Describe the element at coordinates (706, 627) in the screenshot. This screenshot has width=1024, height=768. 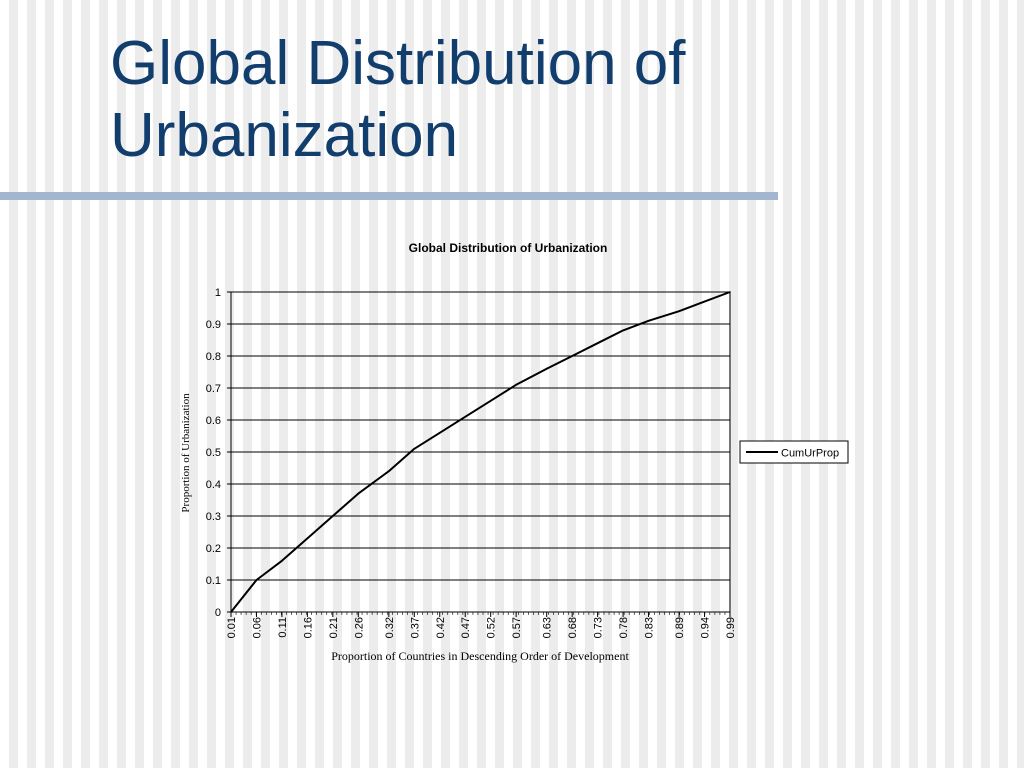
I see `x-tick-label: 0.94` at that location.